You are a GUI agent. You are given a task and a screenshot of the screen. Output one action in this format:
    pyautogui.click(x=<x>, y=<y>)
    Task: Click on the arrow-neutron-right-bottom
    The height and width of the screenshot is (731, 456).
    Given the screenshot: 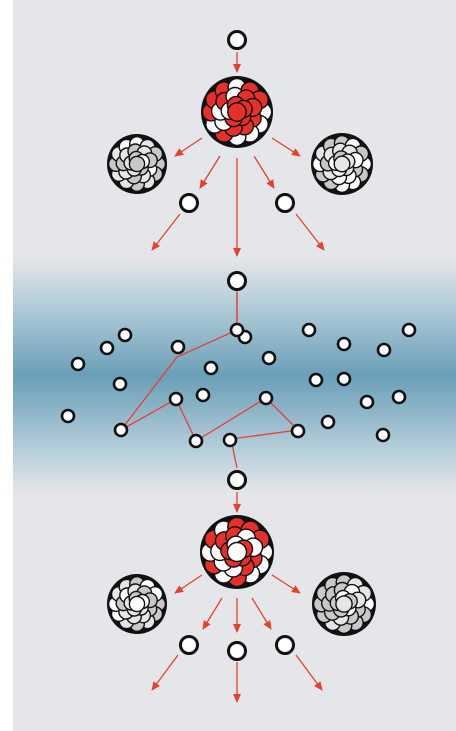 What is the action you would take?
    pyautogui.click(x=261, y=613)
    